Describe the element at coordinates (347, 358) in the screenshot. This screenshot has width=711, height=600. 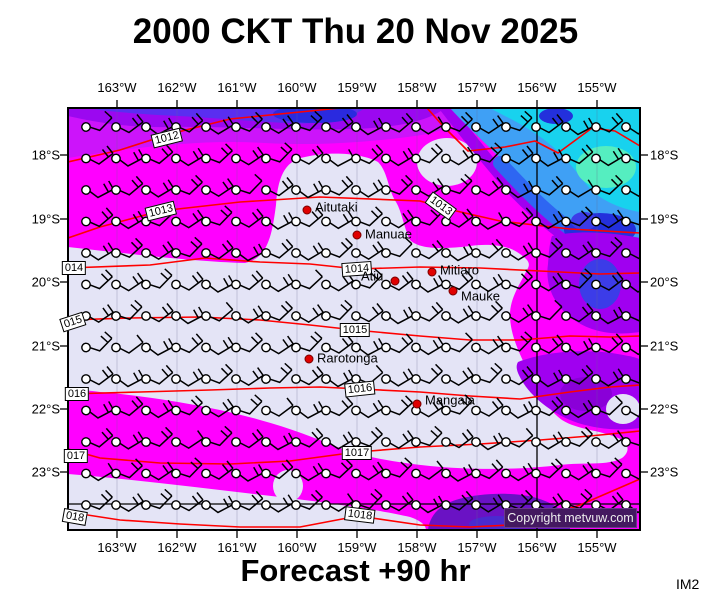
I see `place-label-rarotonga: Rarotonga` at that location.